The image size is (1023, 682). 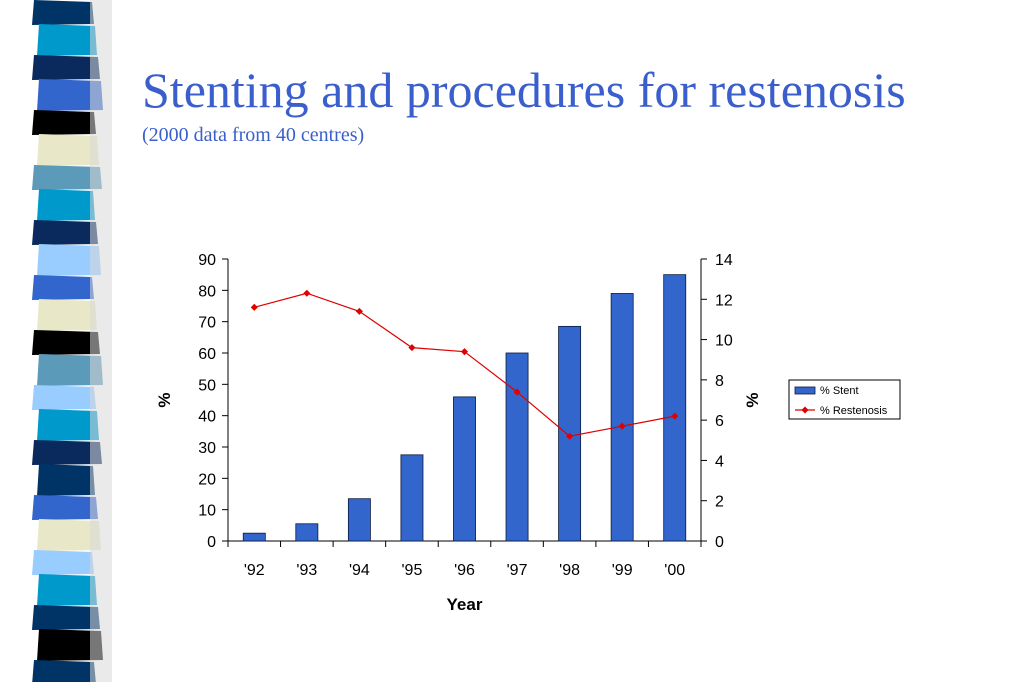 I want to click on y-left-tick-label: 80, so click(x=207, y=291).